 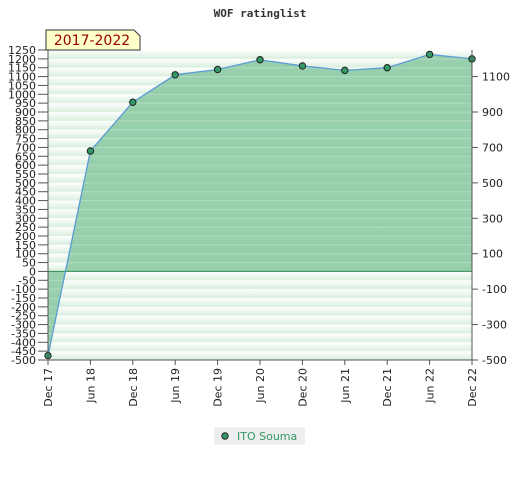 I want to click on x-tick-label: Jun 19, so click(x=175, y=386).